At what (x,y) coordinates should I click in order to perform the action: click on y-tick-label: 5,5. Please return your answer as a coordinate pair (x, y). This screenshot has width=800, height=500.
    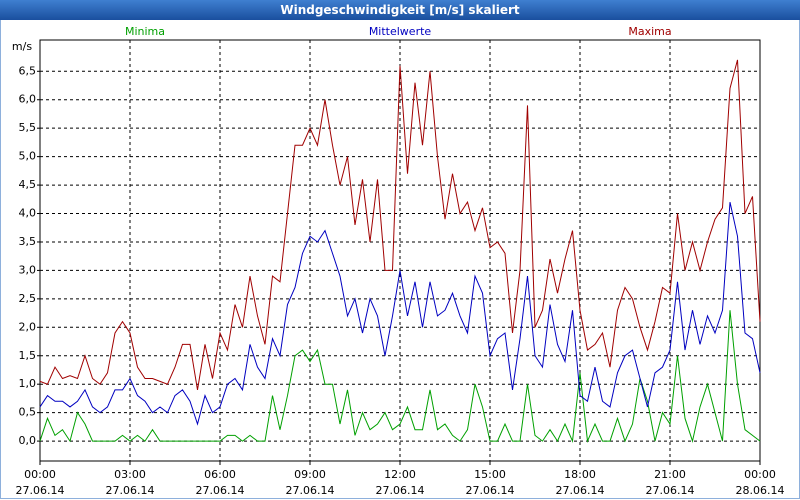
    Looking at the image, I should click on (28, 127).